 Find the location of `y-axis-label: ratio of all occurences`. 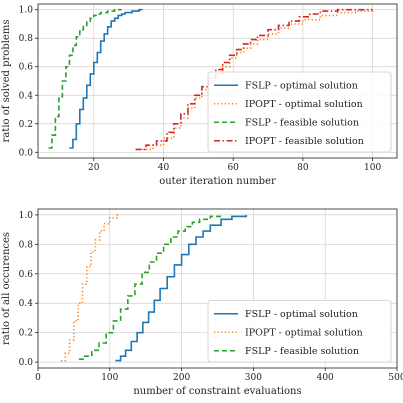

y-axis-label: ratio of all occurences is located at coordinates (6, 288).